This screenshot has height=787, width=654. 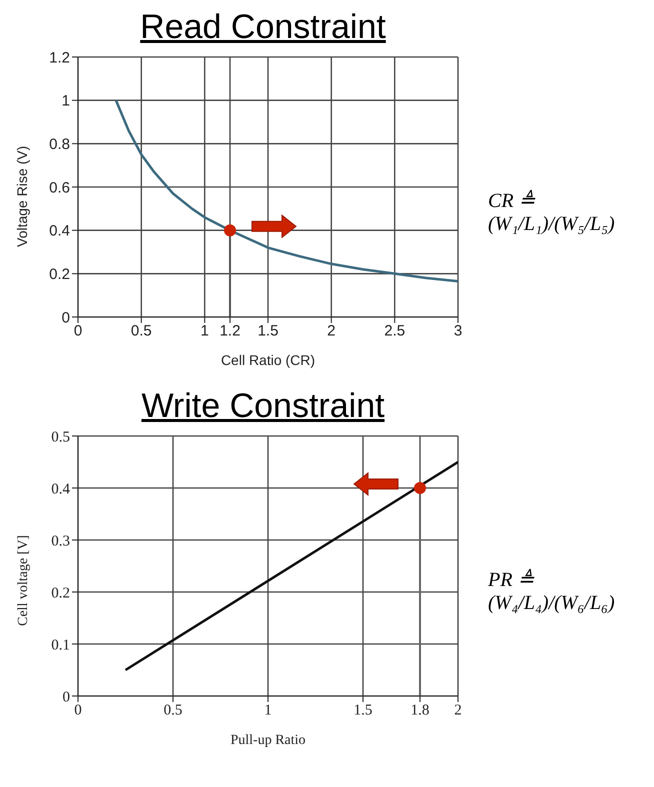 I want to click on x-axis-title: Cell Ratio (CR), so click(x=268, y=360).